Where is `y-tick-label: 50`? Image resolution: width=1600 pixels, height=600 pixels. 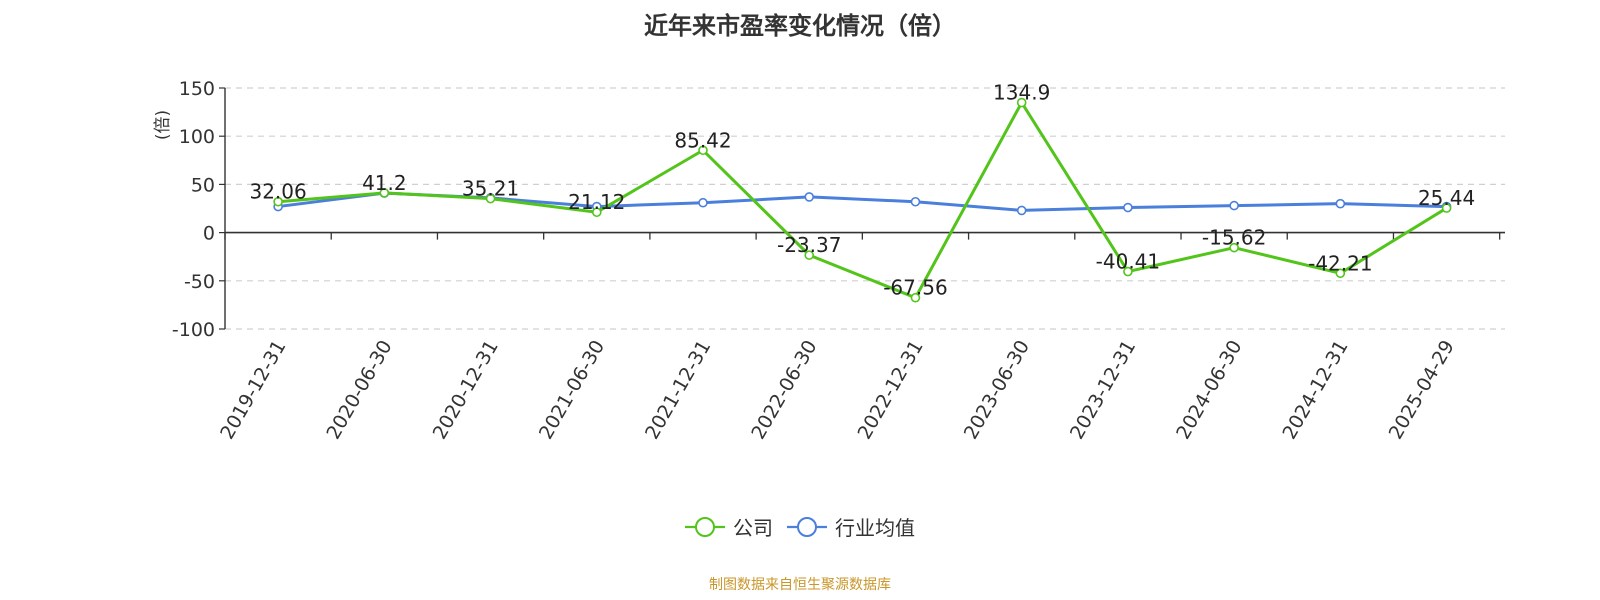
y-tick-label: 50 is located at coordinates (203, 185).